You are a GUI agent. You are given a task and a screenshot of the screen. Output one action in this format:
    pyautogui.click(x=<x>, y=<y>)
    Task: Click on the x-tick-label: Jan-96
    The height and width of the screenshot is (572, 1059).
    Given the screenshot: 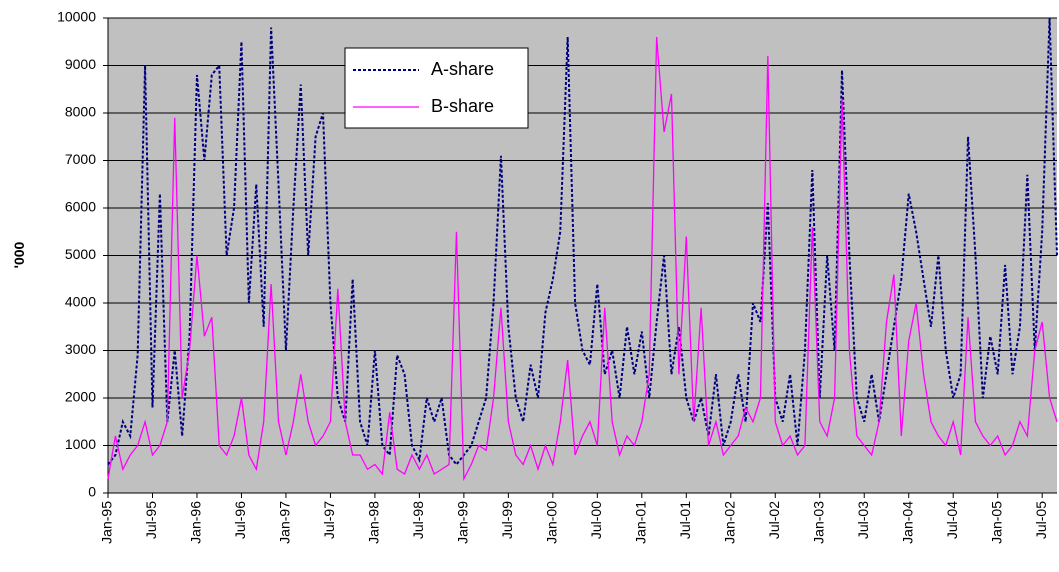 What is the action you would take?
    pyautogui.click(x=196, y=522)
    